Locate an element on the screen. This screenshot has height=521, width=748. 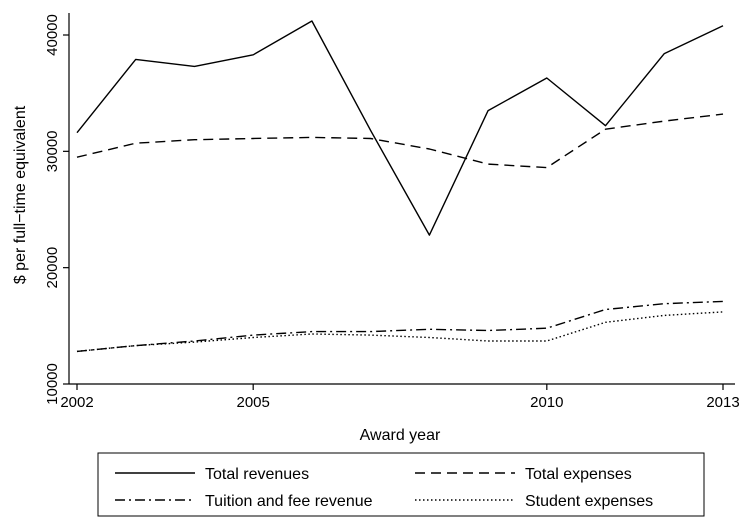
x-tick-label: 2002 is located at coordinates (76, 402).